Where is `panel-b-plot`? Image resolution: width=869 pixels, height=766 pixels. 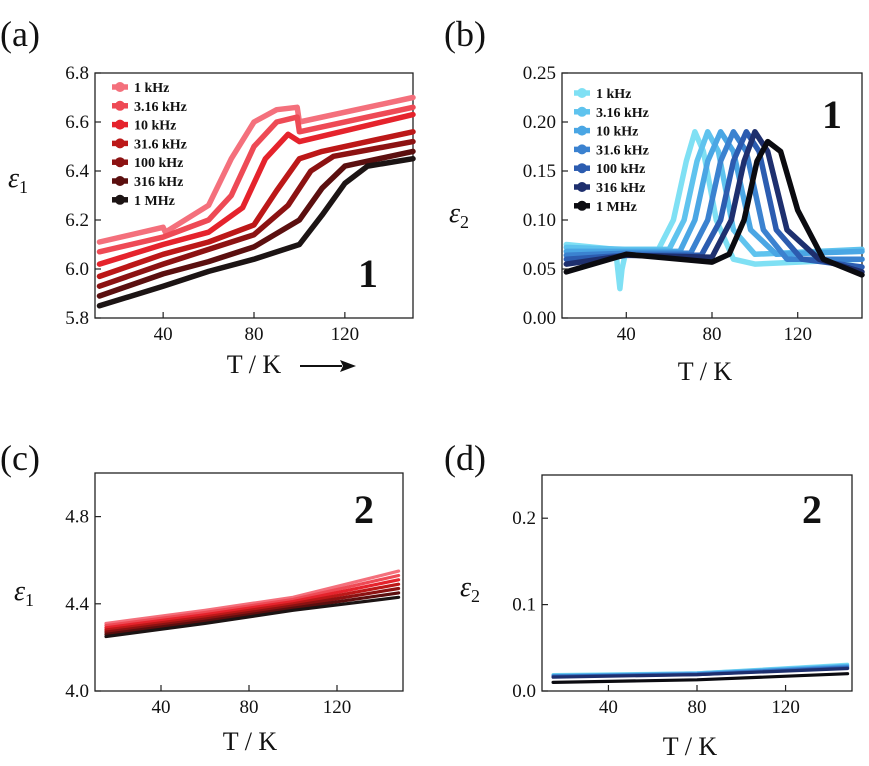
panel-b-plot is located at coordinates (714, 210).